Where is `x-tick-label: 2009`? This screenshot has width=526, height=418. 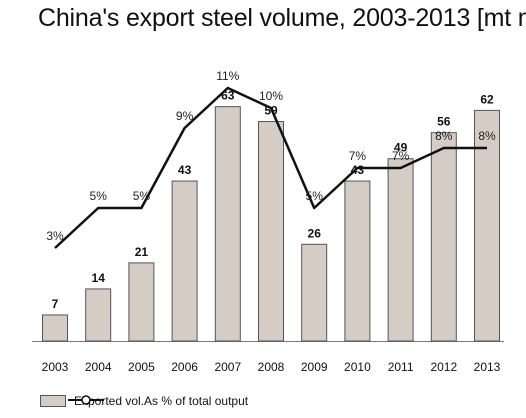 x-tick-label: 2009 is located at coordinates (314, 367).